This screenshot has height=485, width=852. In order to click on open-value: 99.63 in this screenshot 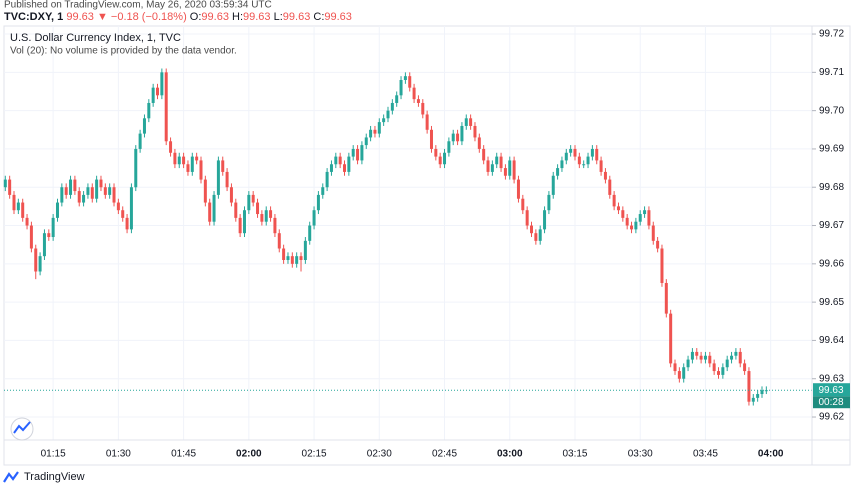, I will do `click(215, 17)`.